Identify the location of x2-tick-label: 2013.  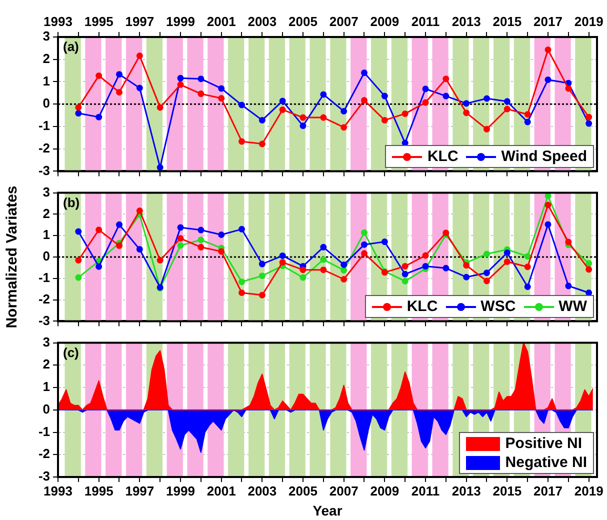
(466, 21).